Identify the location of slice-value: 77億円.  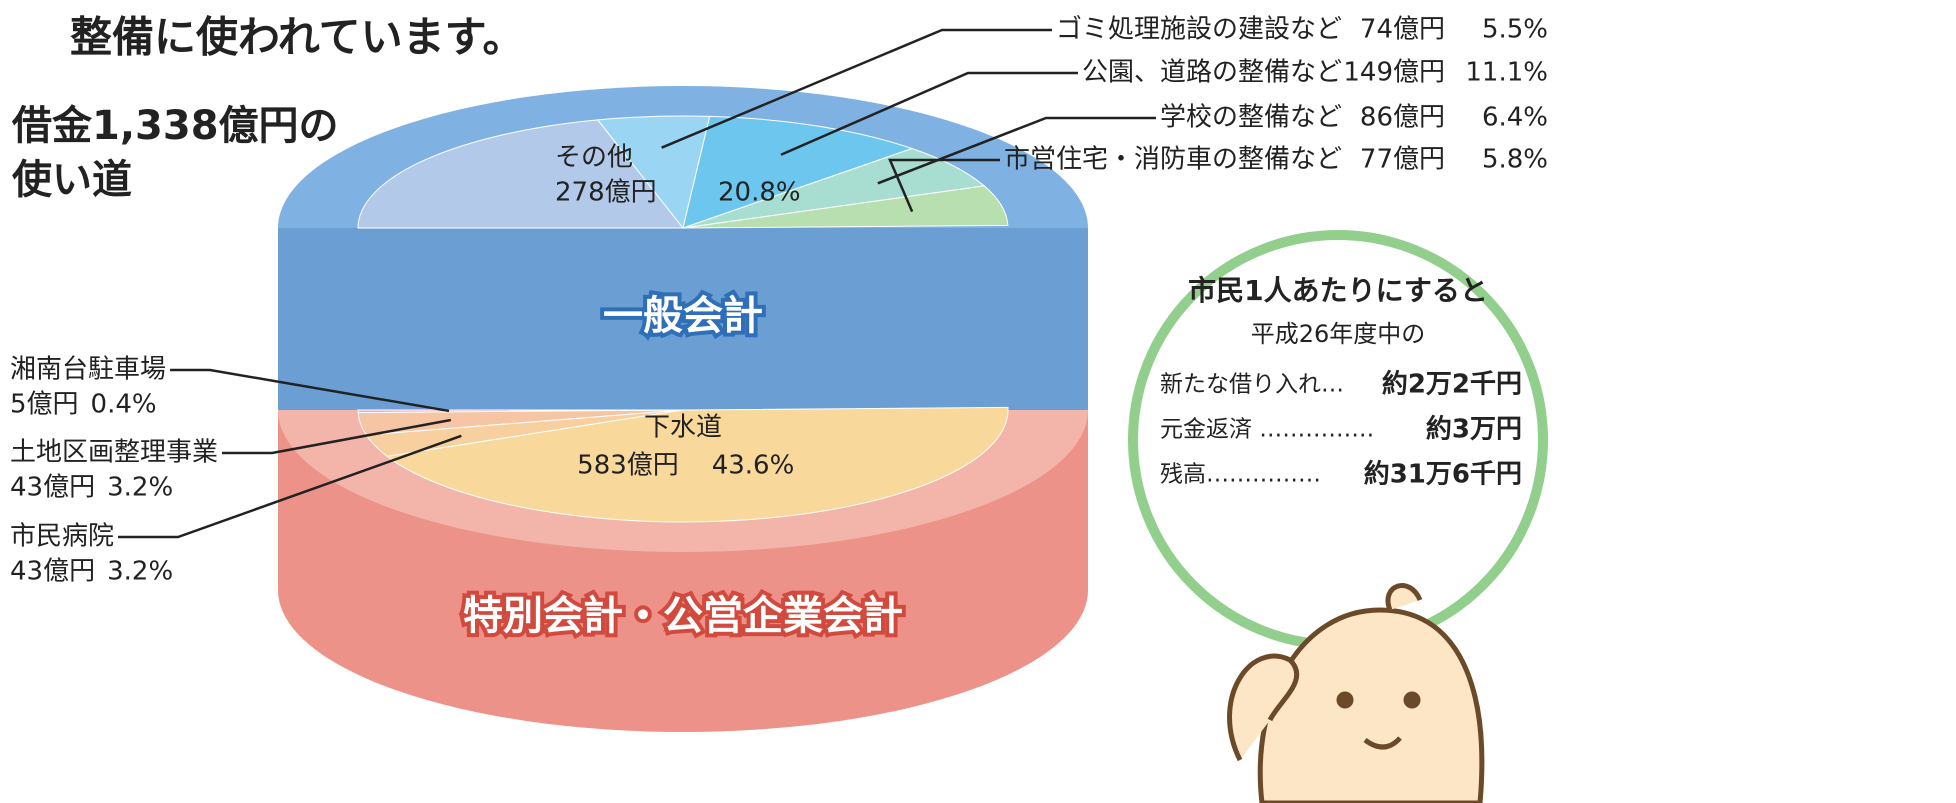
(1402, 160).